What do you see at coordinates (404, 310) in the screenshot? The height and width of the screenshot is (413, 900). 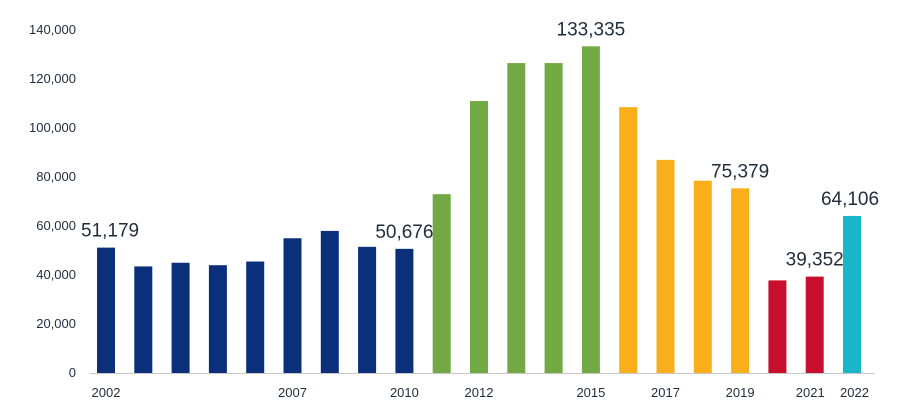 I see `bar-2010` at bounding box center [404, 310].